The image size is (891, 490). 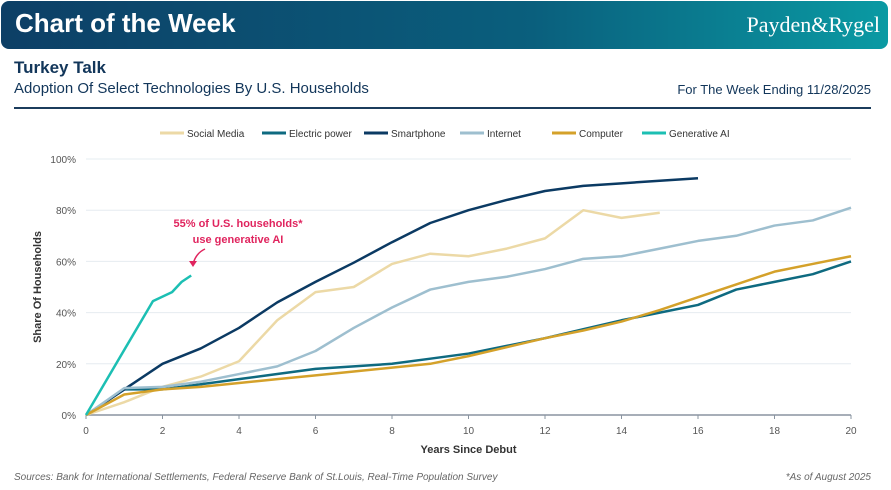 I want to click on annotation-line2: use generative AI, so click(x=238, y=240).